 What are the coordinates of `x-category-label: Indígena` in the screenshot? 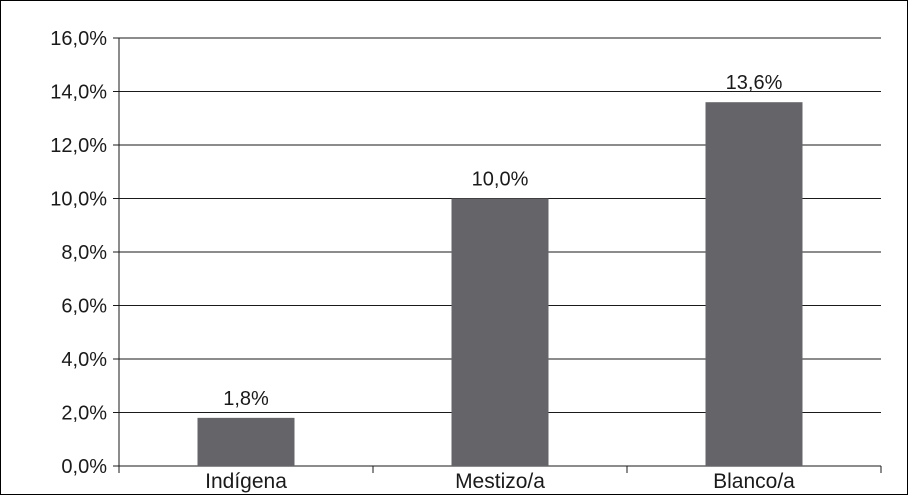 It's located at (246, 481).